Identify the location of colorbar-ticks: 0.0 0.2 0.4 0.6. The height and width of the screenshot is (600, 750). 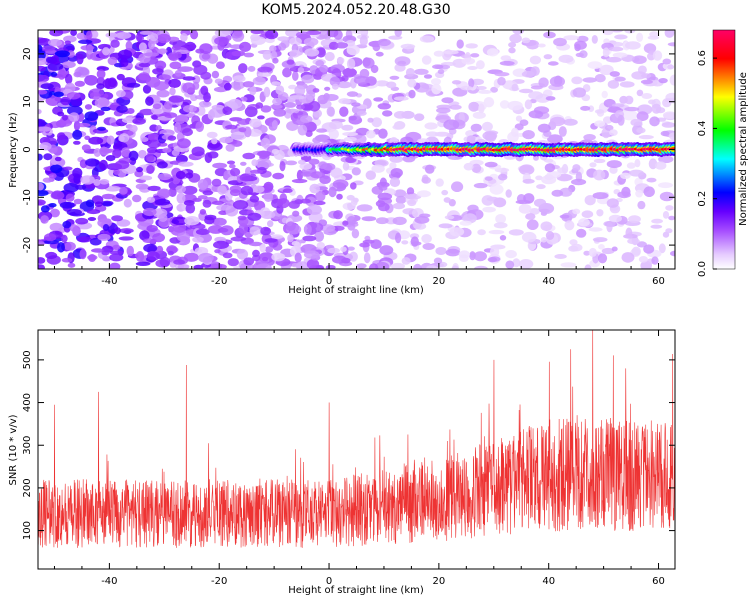
(707, 163).